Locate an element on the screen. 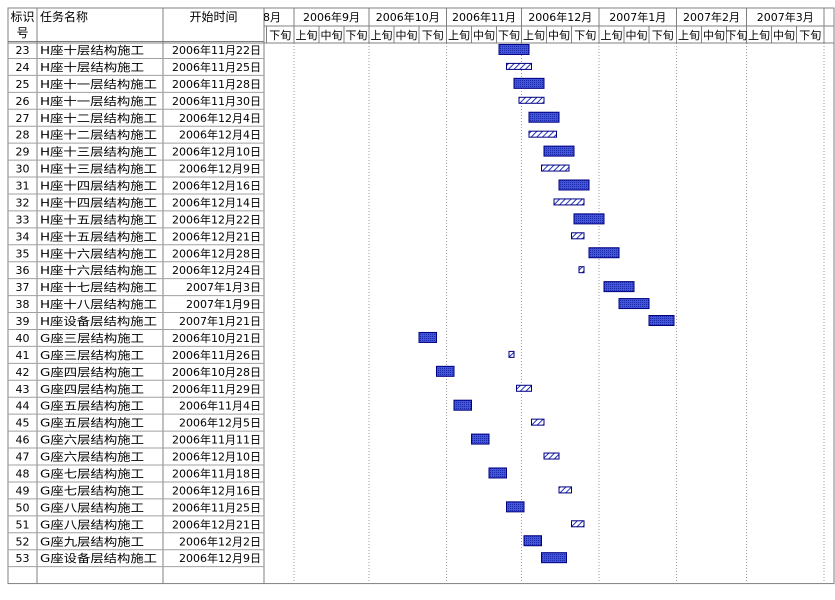 Image resolution: width=835 pixels, height=600 pixels. task-name: H座设备层结构施工 is located at coordinates (98, 321).